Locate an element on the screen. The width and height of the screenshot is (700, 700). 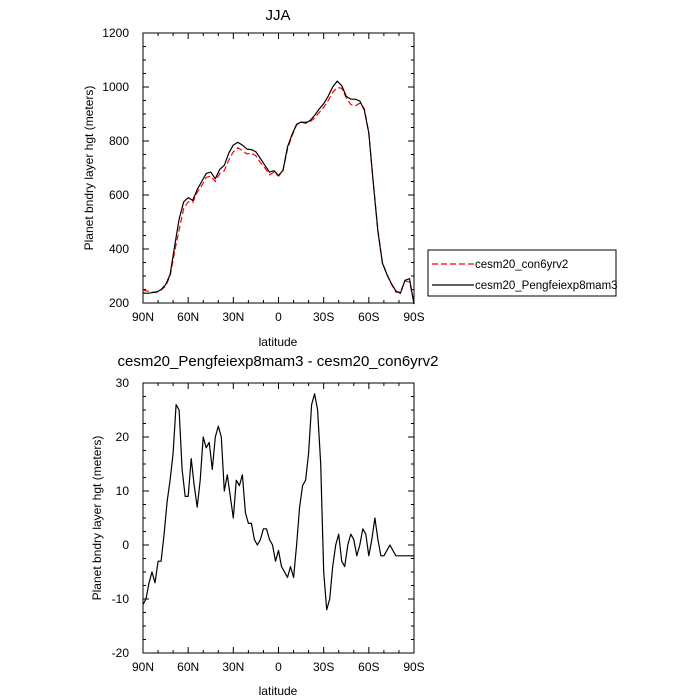
top-x-tick-label: 30N is located at coordinates (233, 317).